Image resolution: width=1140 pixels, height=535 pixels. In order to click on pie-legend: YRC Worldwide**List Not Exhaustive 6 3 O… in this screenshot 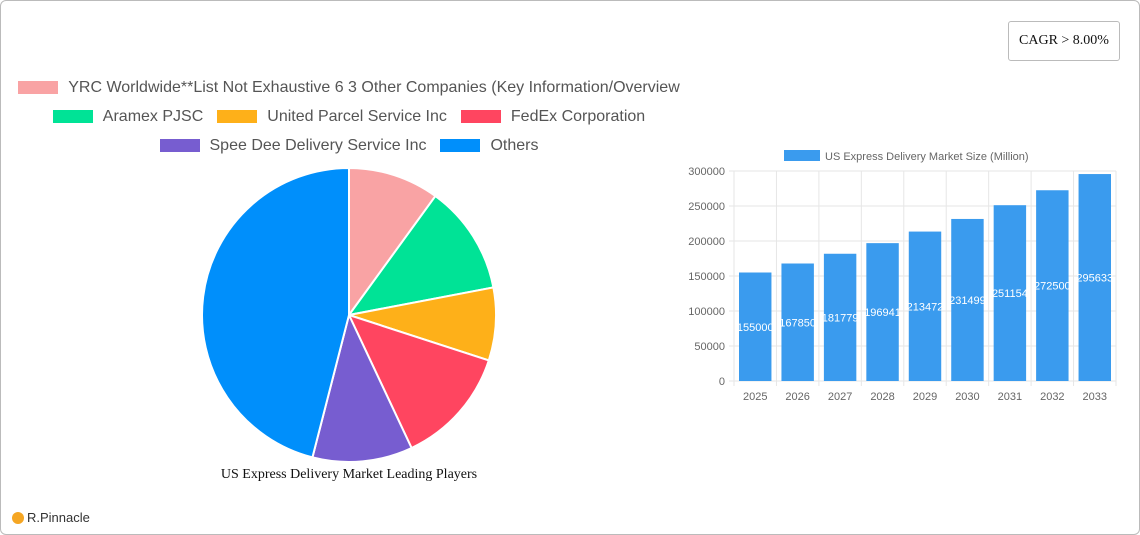, I will do `click(349, 116)`.